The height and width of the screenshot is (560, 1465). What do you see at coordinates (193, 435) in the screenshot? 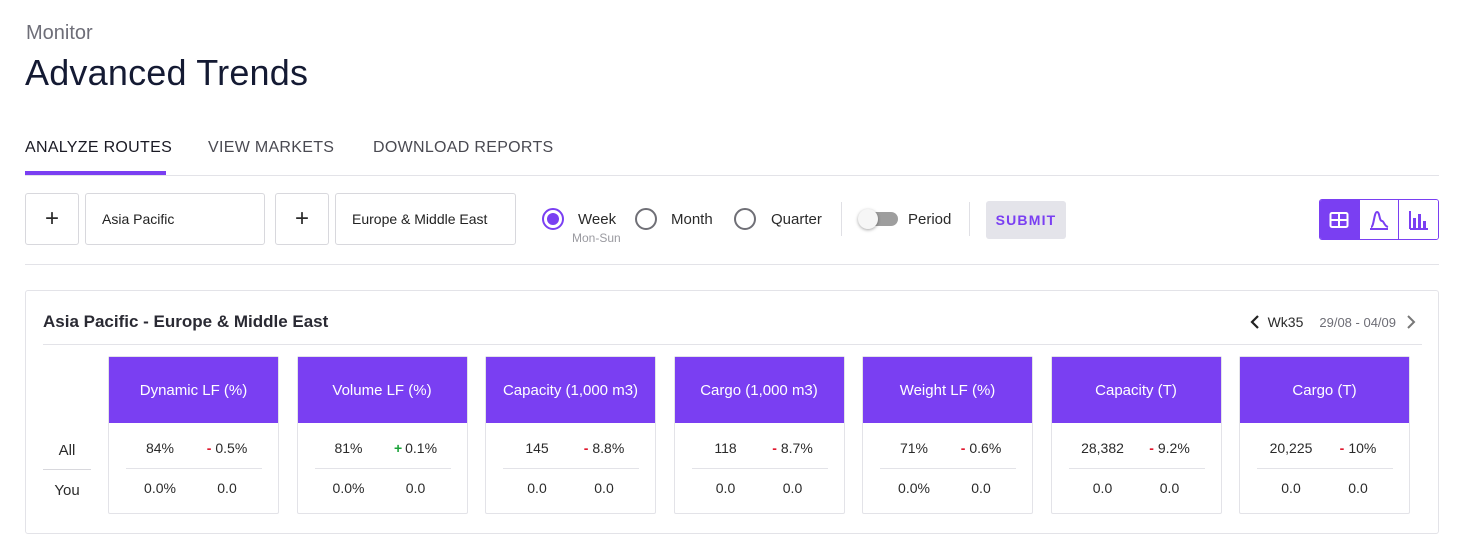
I see `metric-tile: Dynamic LF (%) 84% -0.5% 0.0% 0.0` at bounding box center [193, 435].